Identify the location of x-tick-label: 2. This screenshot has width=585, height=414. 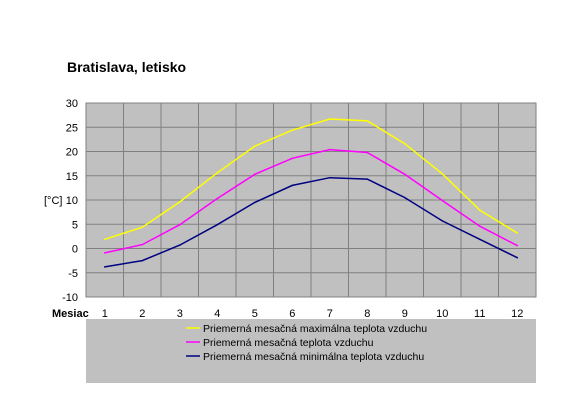
(142, 314).